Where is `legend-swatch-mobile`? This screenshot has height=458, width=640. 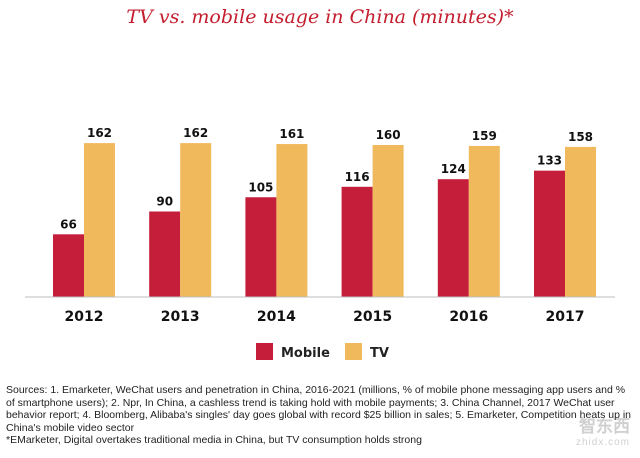 legend-swatch-mobile is located at coordinates (264, 351).